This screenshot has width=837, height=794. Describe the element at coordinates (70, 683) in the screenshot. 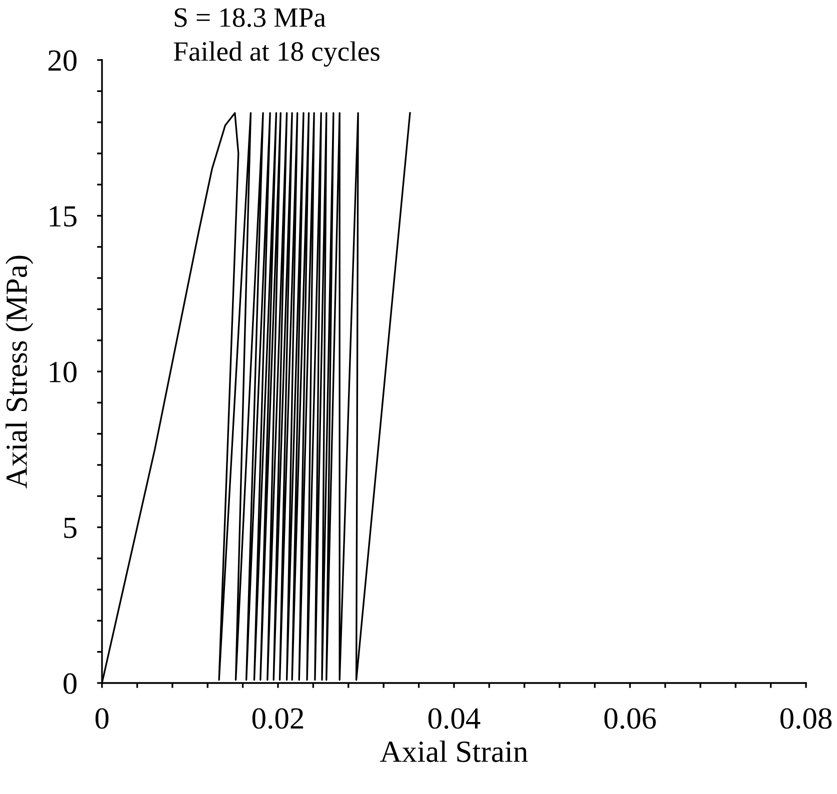

I see `y-tick-label: 0` at that location.